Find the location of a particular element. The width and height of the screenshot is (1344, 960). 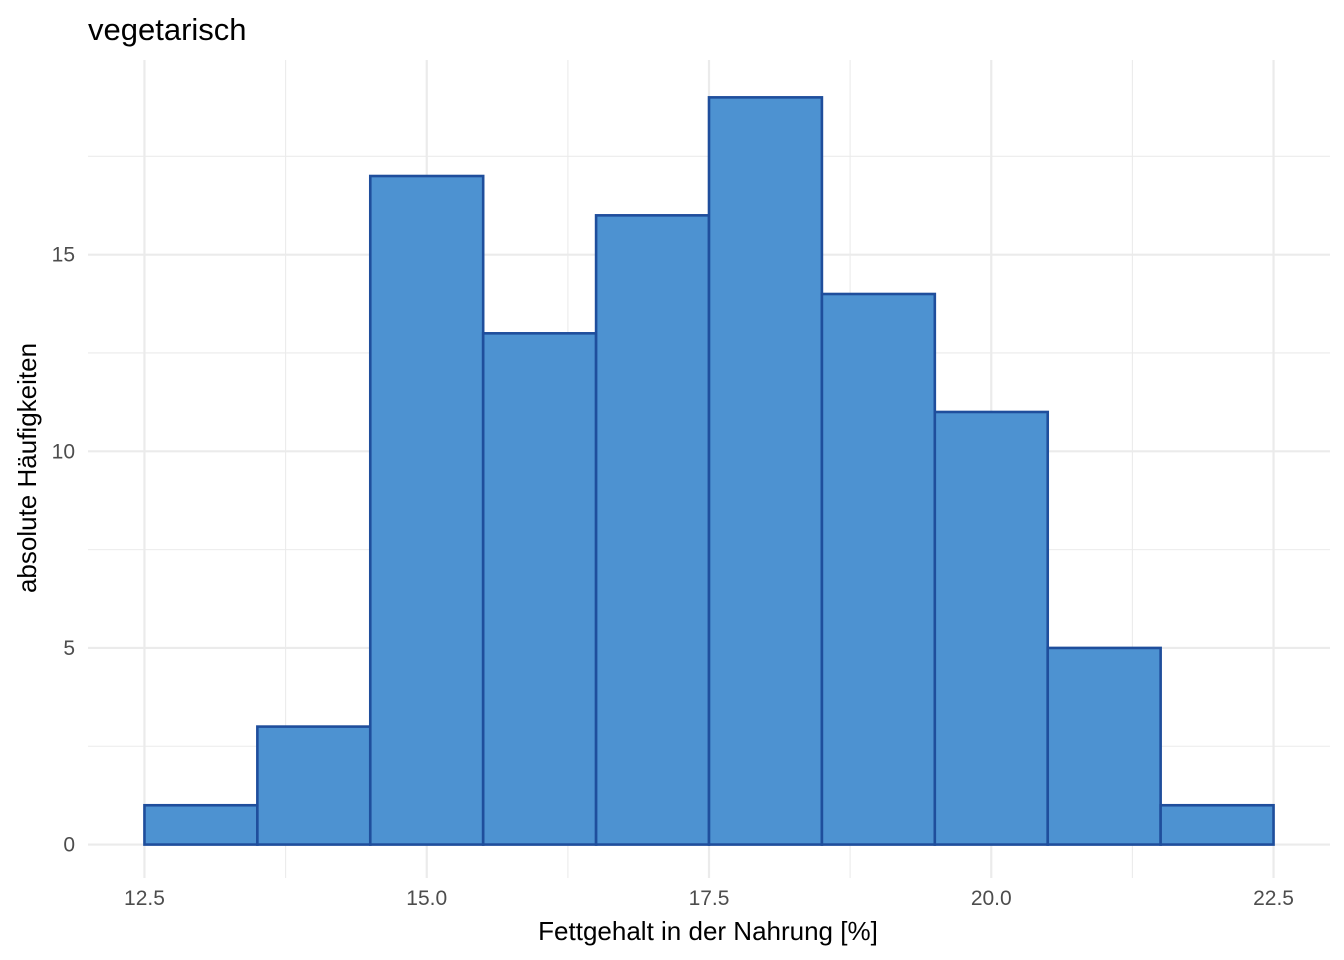

x-tick-label: 15.0 is located at coordinates (426, 898).